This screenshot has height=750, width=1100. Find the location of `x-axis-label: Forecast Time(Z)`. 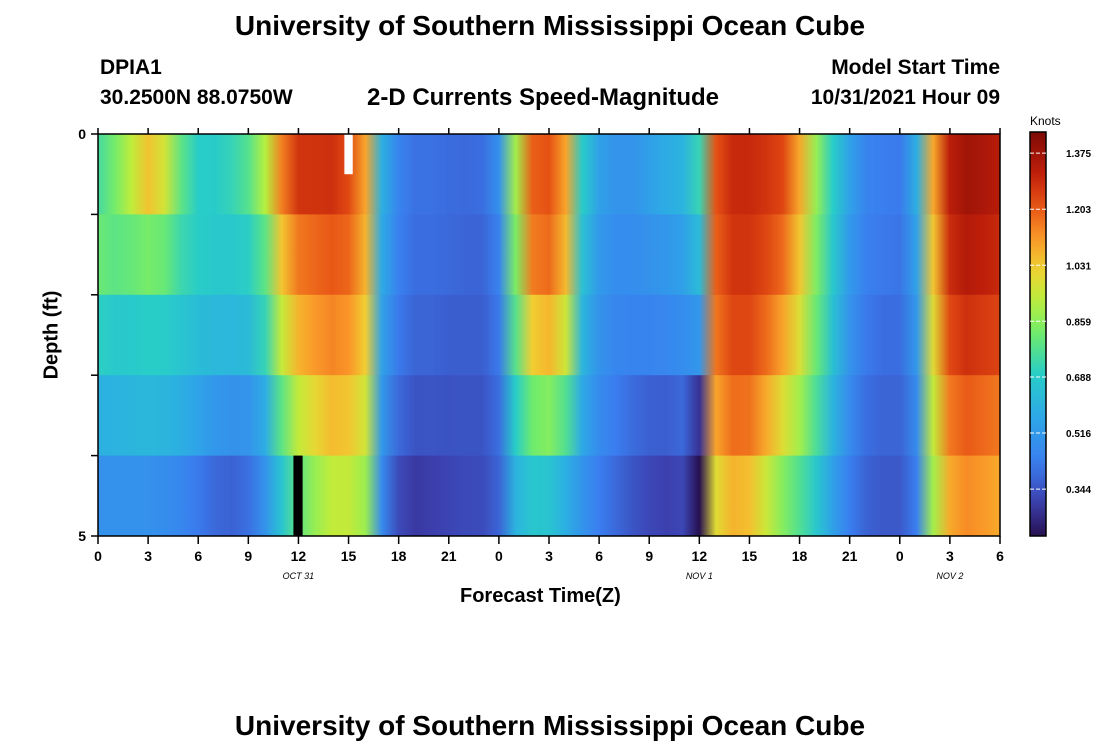

x-axis-label: Forecast Time(Z) is located at coordinates (540, 596).